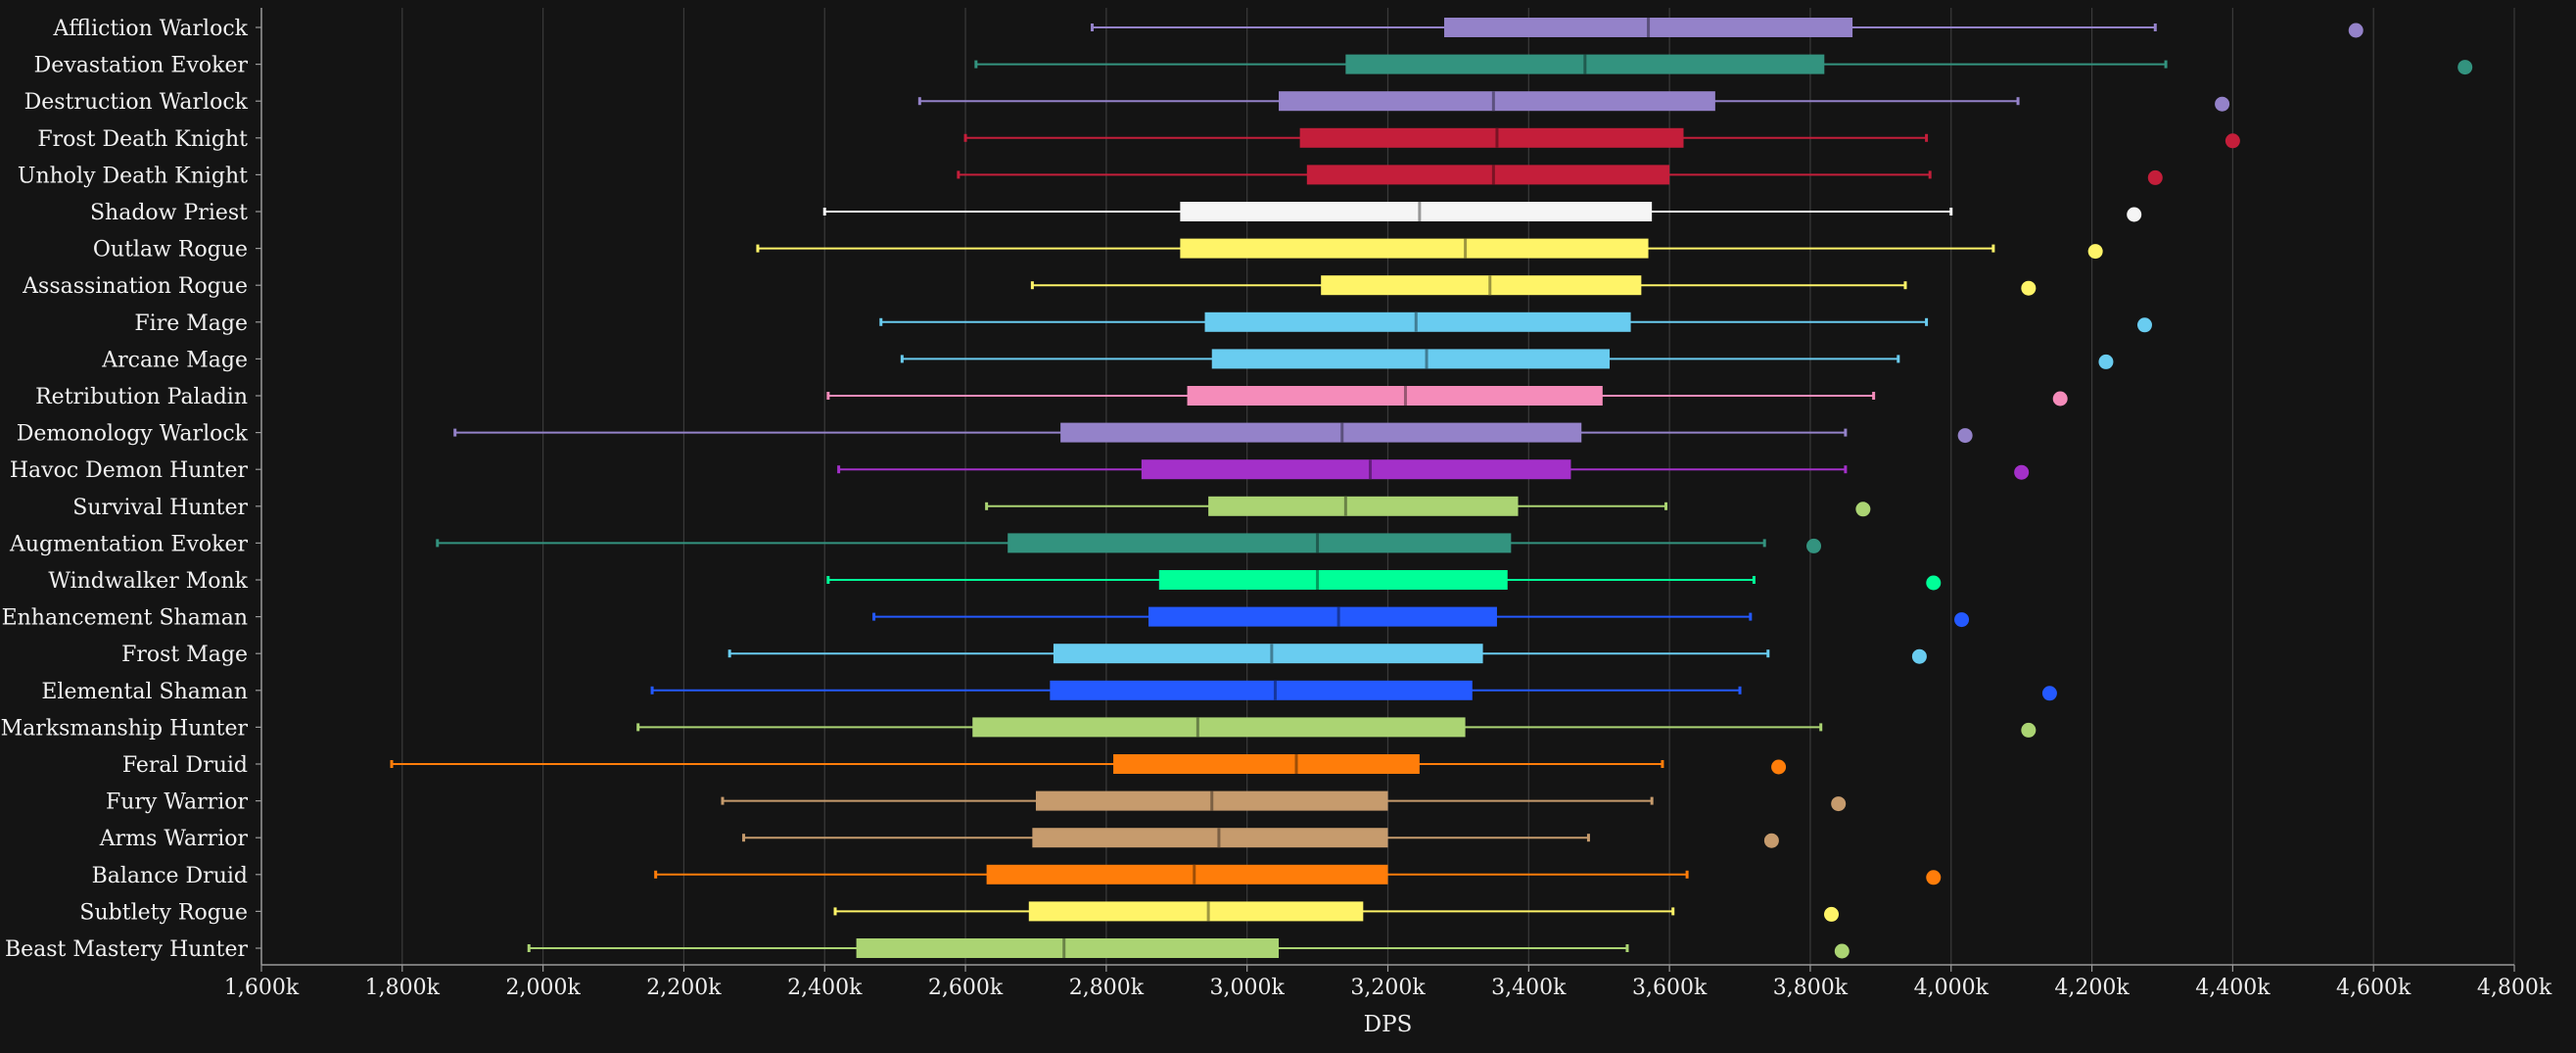 This screenshot has width=2576, height=1053. Describe the element at coordinates (995, 582) in the screenshot. I see `series-row: Windwalker Monk` at that location.